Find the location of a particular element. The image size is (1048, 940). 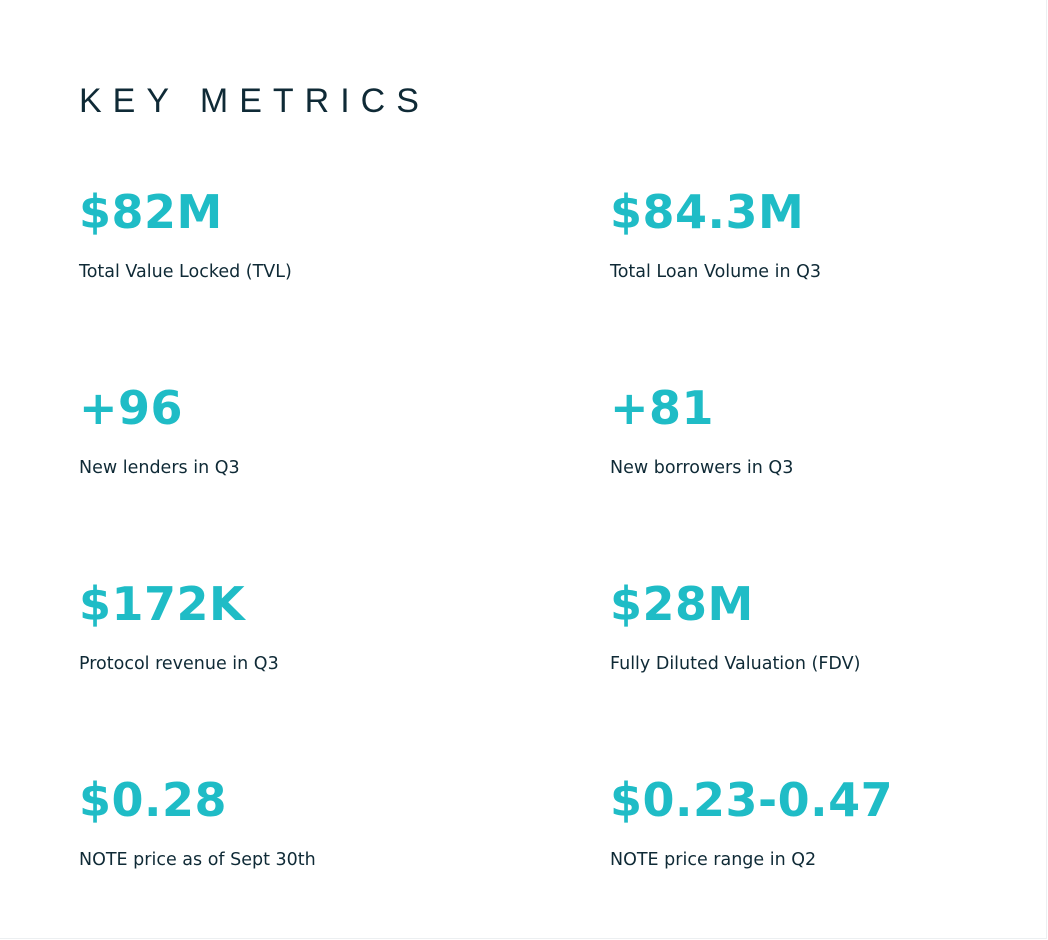

metric-value: $0.23-0.47 is located at coordinates (752, 800).